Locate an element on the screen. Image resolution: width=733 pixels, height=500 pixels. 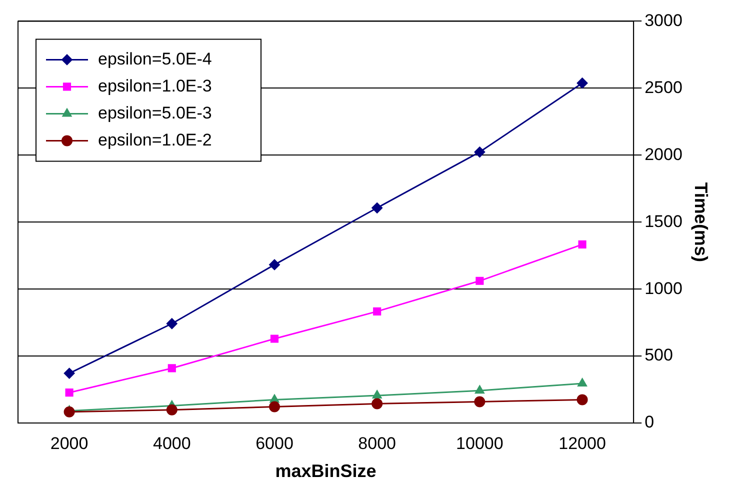
x-tick-label: 12000 is located at coordinates (582, 443).